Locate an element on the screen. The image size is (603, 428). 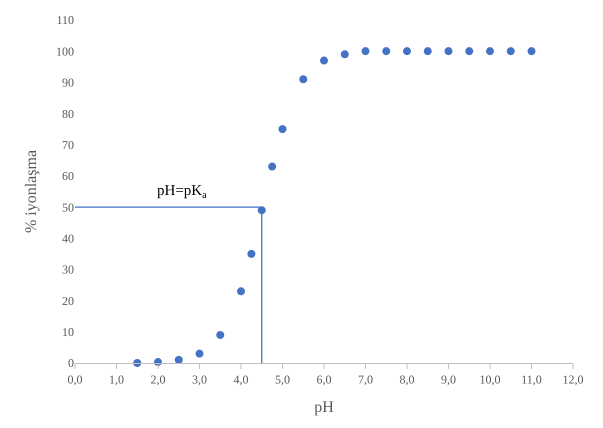
y-tick-label: 0 is located at coordinates (71, 363).